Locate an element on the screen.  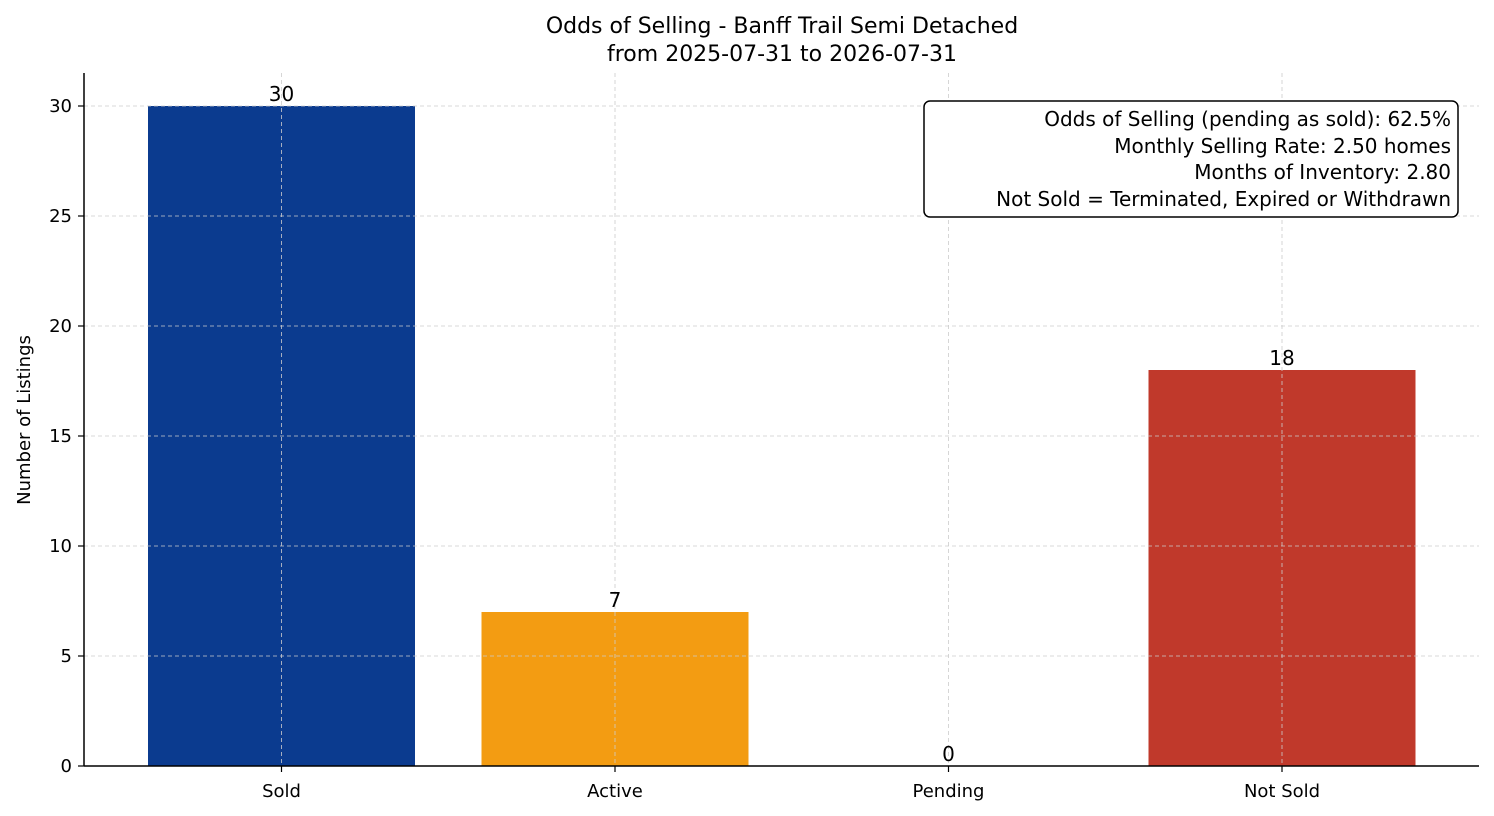
y-tick-label: 5 is located at coordinates (66, 656).